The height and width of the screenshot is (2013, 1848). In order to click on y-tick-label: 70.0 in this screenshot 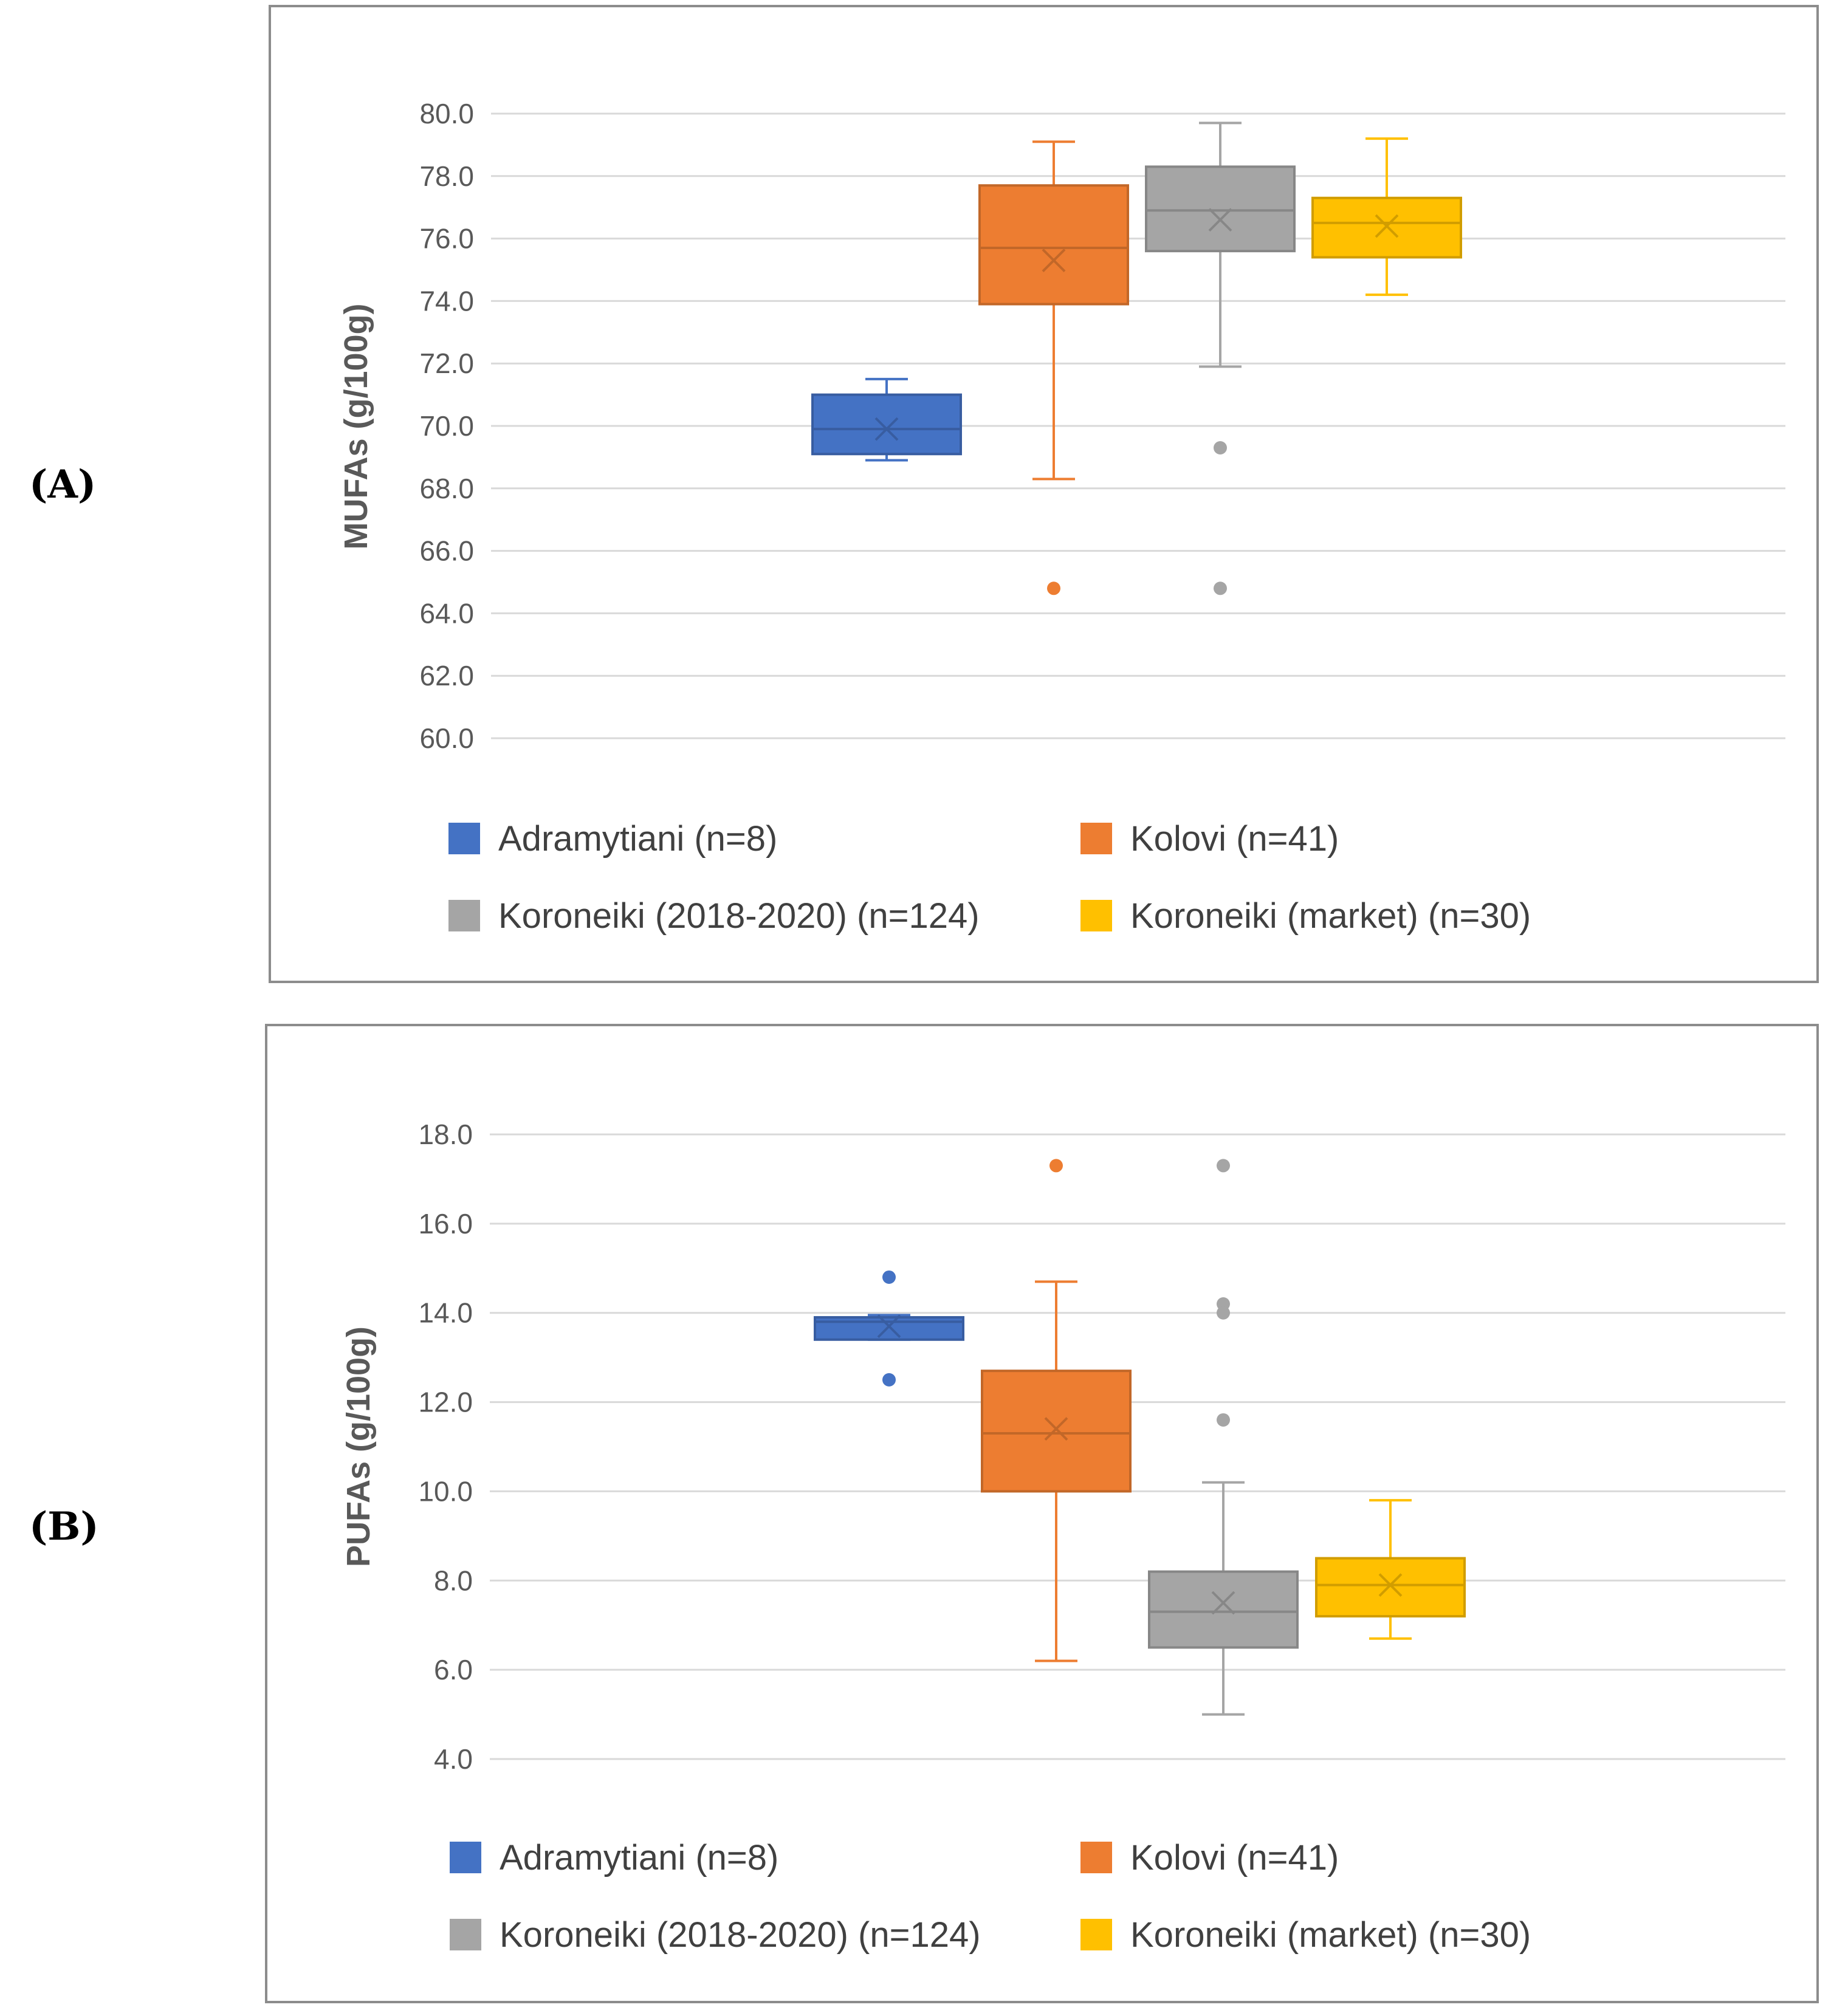, I will do `click(446, 426)`.